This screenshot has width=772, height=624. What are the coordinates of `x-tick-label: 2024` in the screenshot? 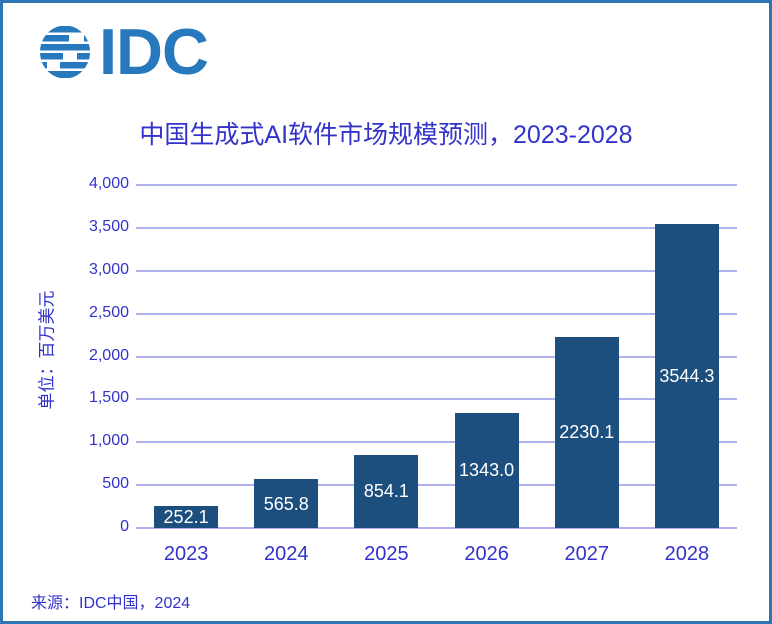 It's located at (286, 554).